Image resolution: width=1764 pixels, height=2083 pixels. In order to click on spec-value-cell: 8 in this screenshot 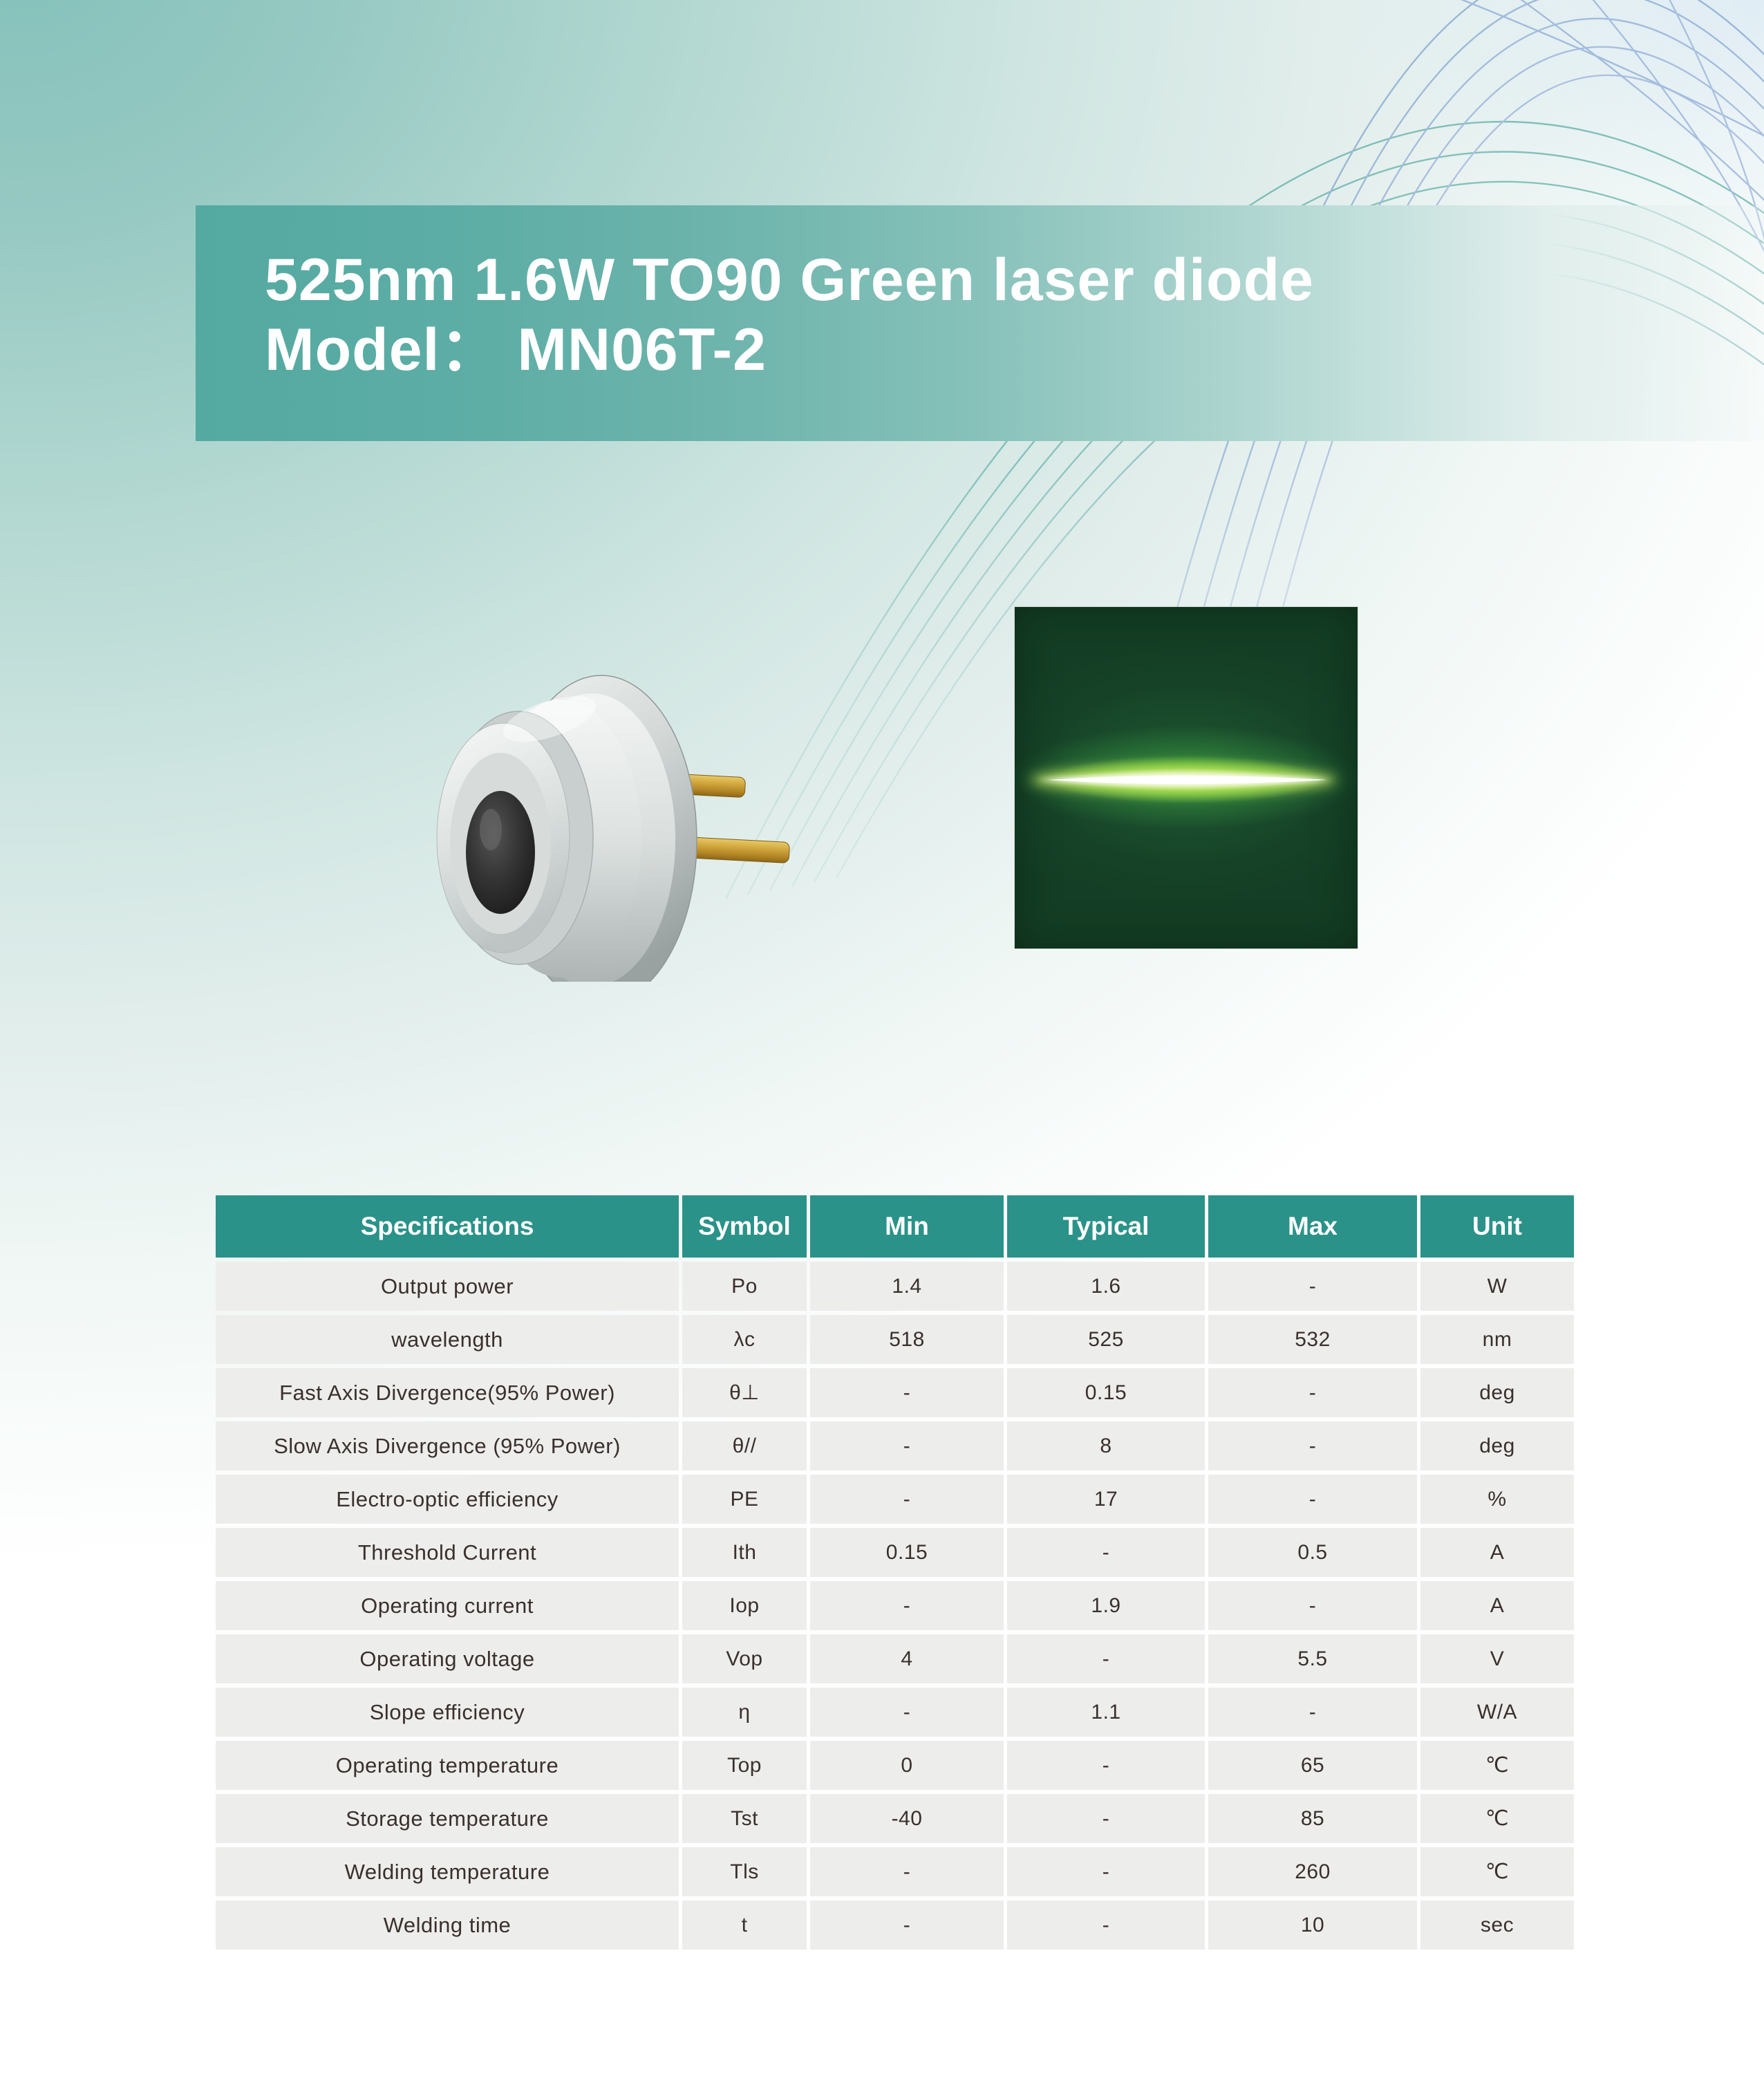, I will do `click(1106, 1445)`.